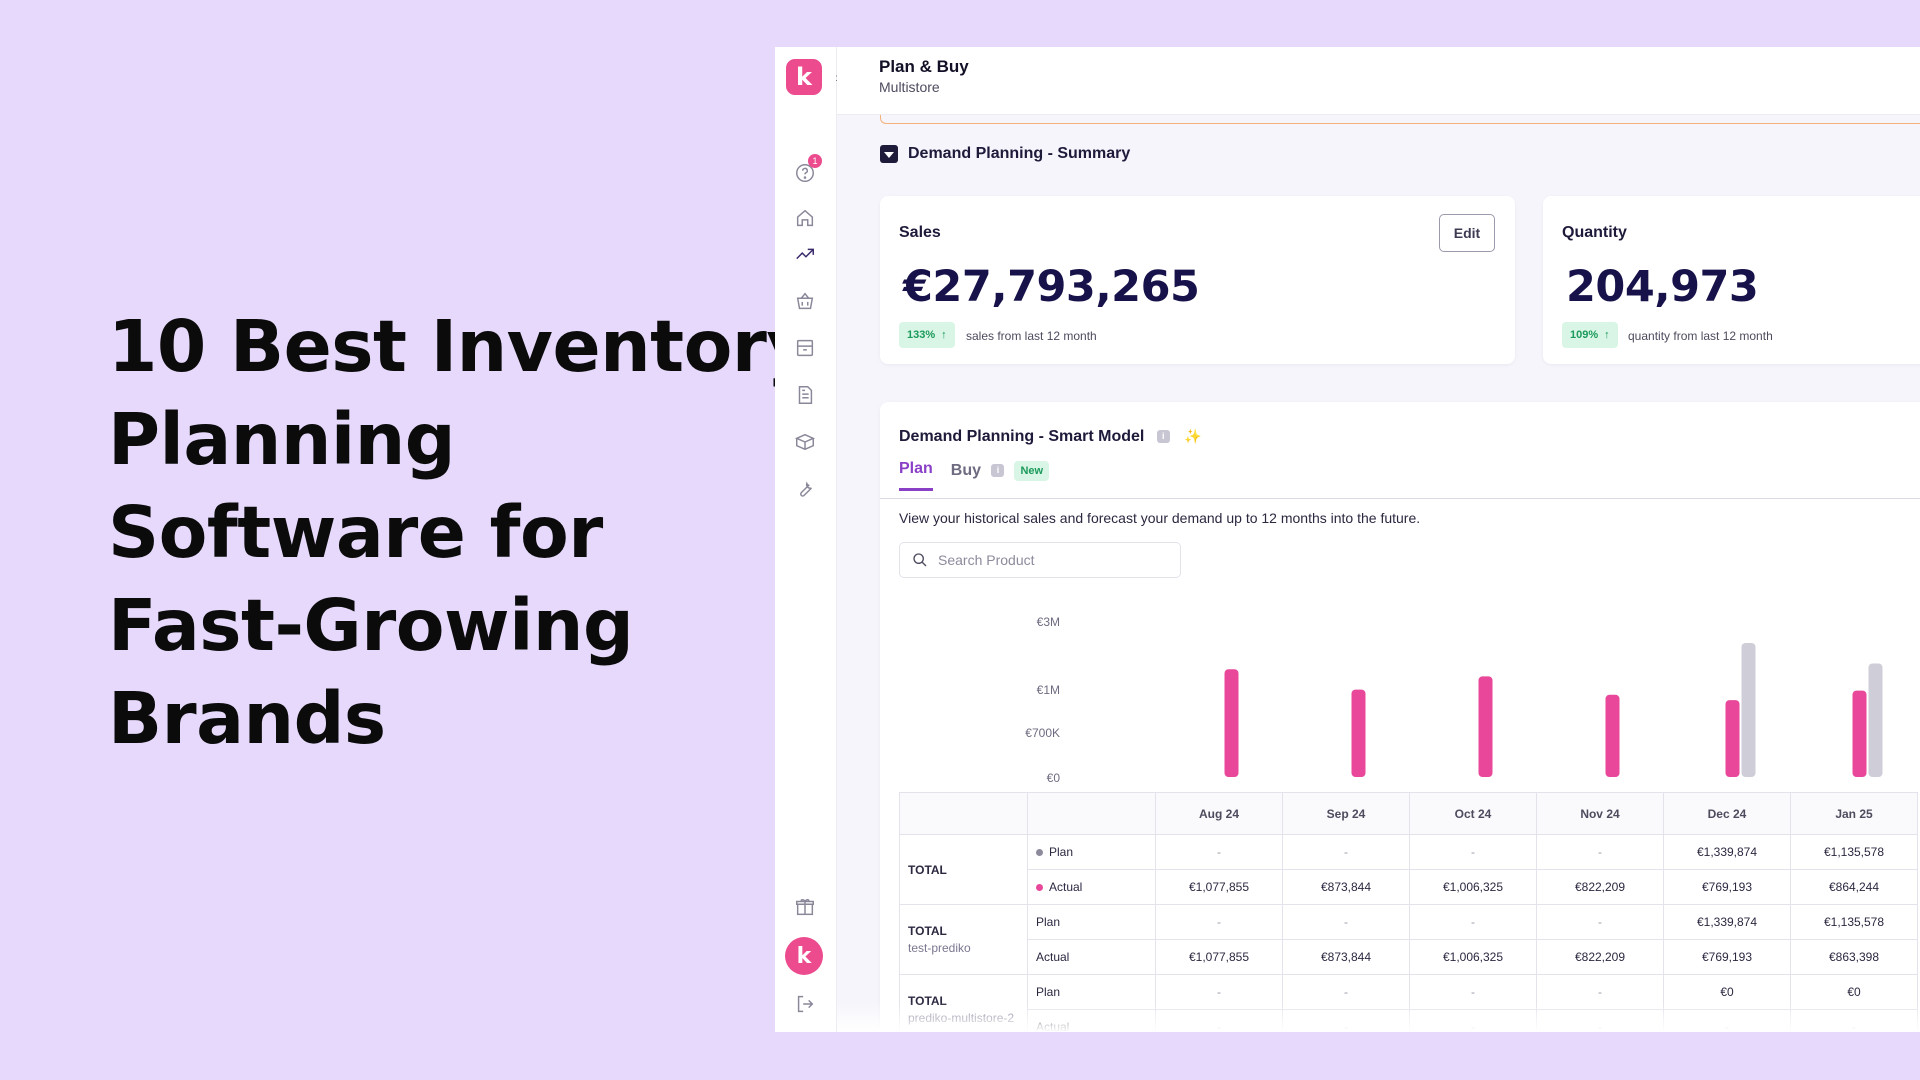 The width and height of the screenshot is (1920, 1080). Describe the element at coordinates (807, 539) in the screenshot. I see `sidebar: k › 1 k` at that location.